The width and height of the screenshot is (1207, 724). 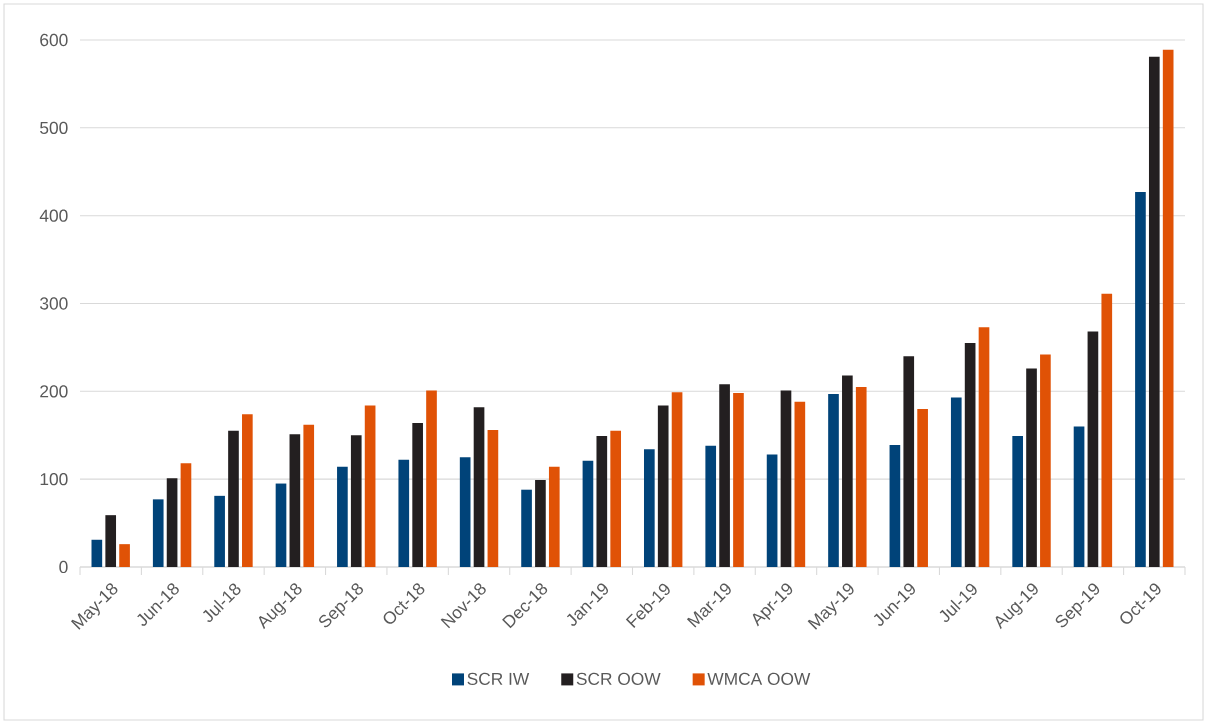 What do you see at coordinates (54, 391) in the screenshot?
I see `y-tick-label: 200` at bounding box center [54, 391].